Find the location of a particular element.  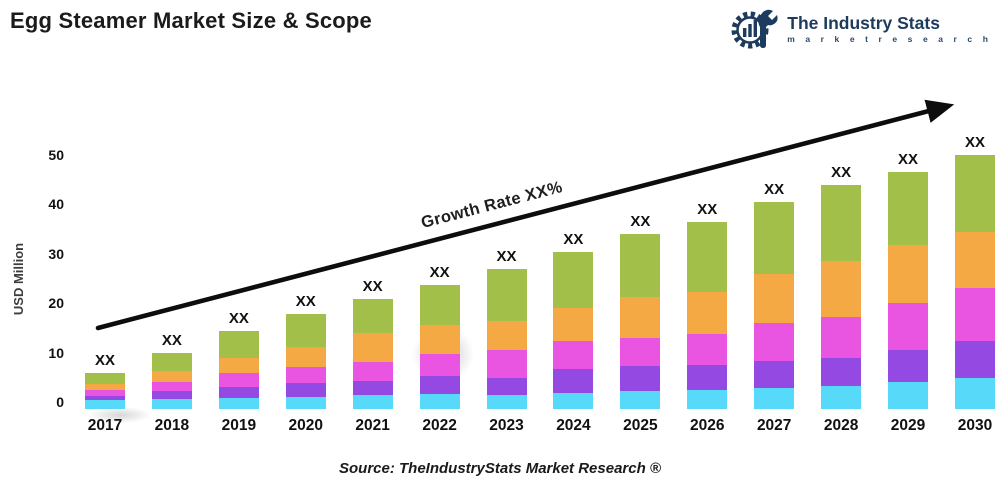

logo-name: The Industry Stats is located at coordinates (863, 22).